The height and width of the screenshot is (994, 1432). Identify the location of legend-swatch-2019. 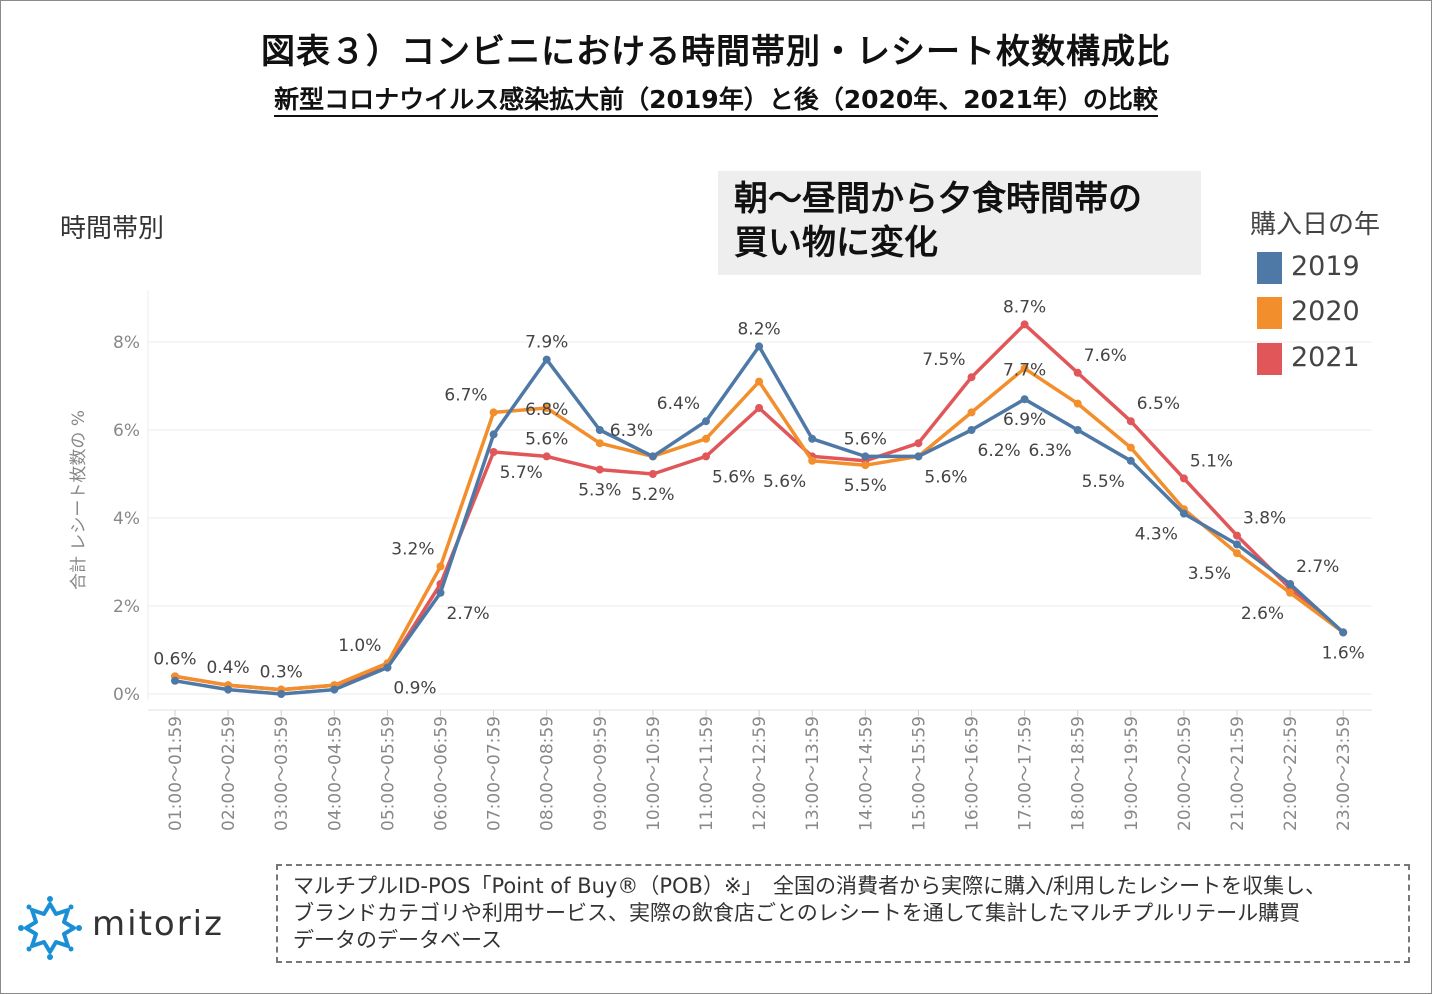
(1269, 268).